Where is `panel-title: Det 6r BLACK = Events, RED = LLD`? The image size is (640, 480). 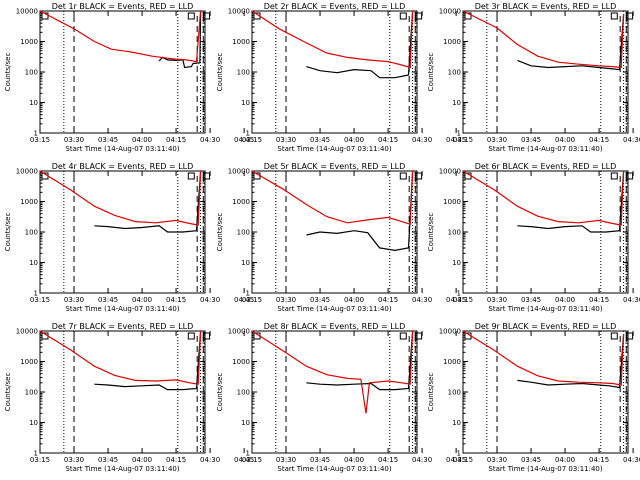 panel-title: Det 6r BLACK = Events, RED = LLD is located at coordinates (546, 166).